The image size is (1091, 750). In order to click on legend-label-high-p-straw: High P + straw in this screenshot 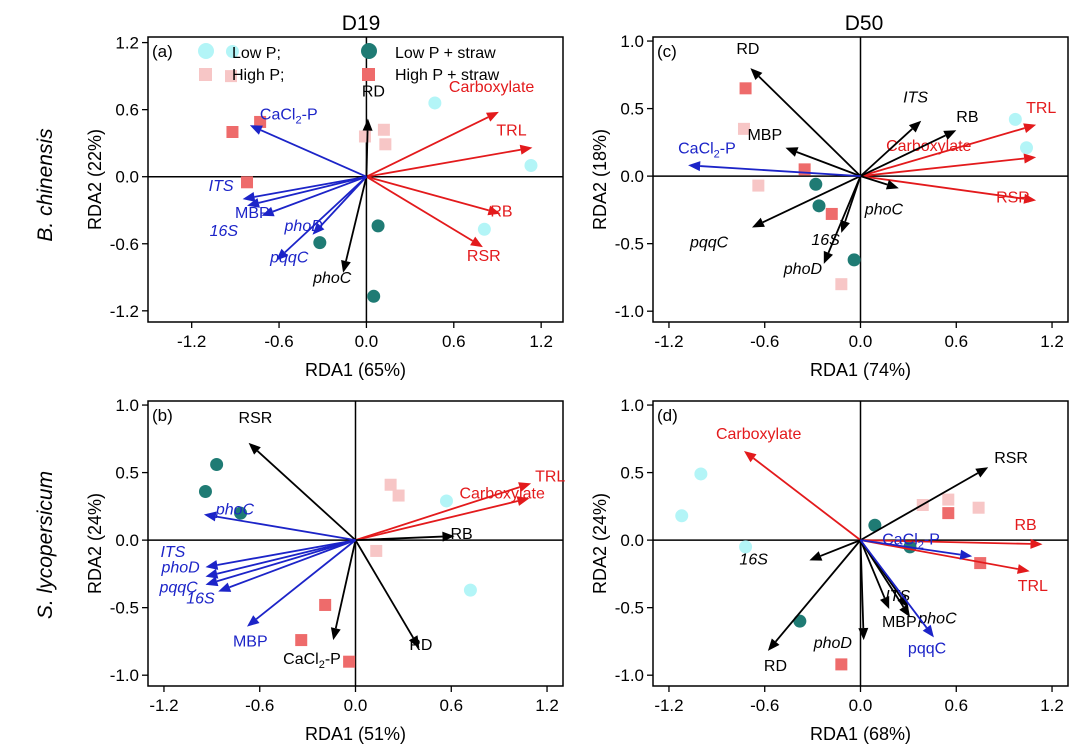, I will do `click(447, 75)`.